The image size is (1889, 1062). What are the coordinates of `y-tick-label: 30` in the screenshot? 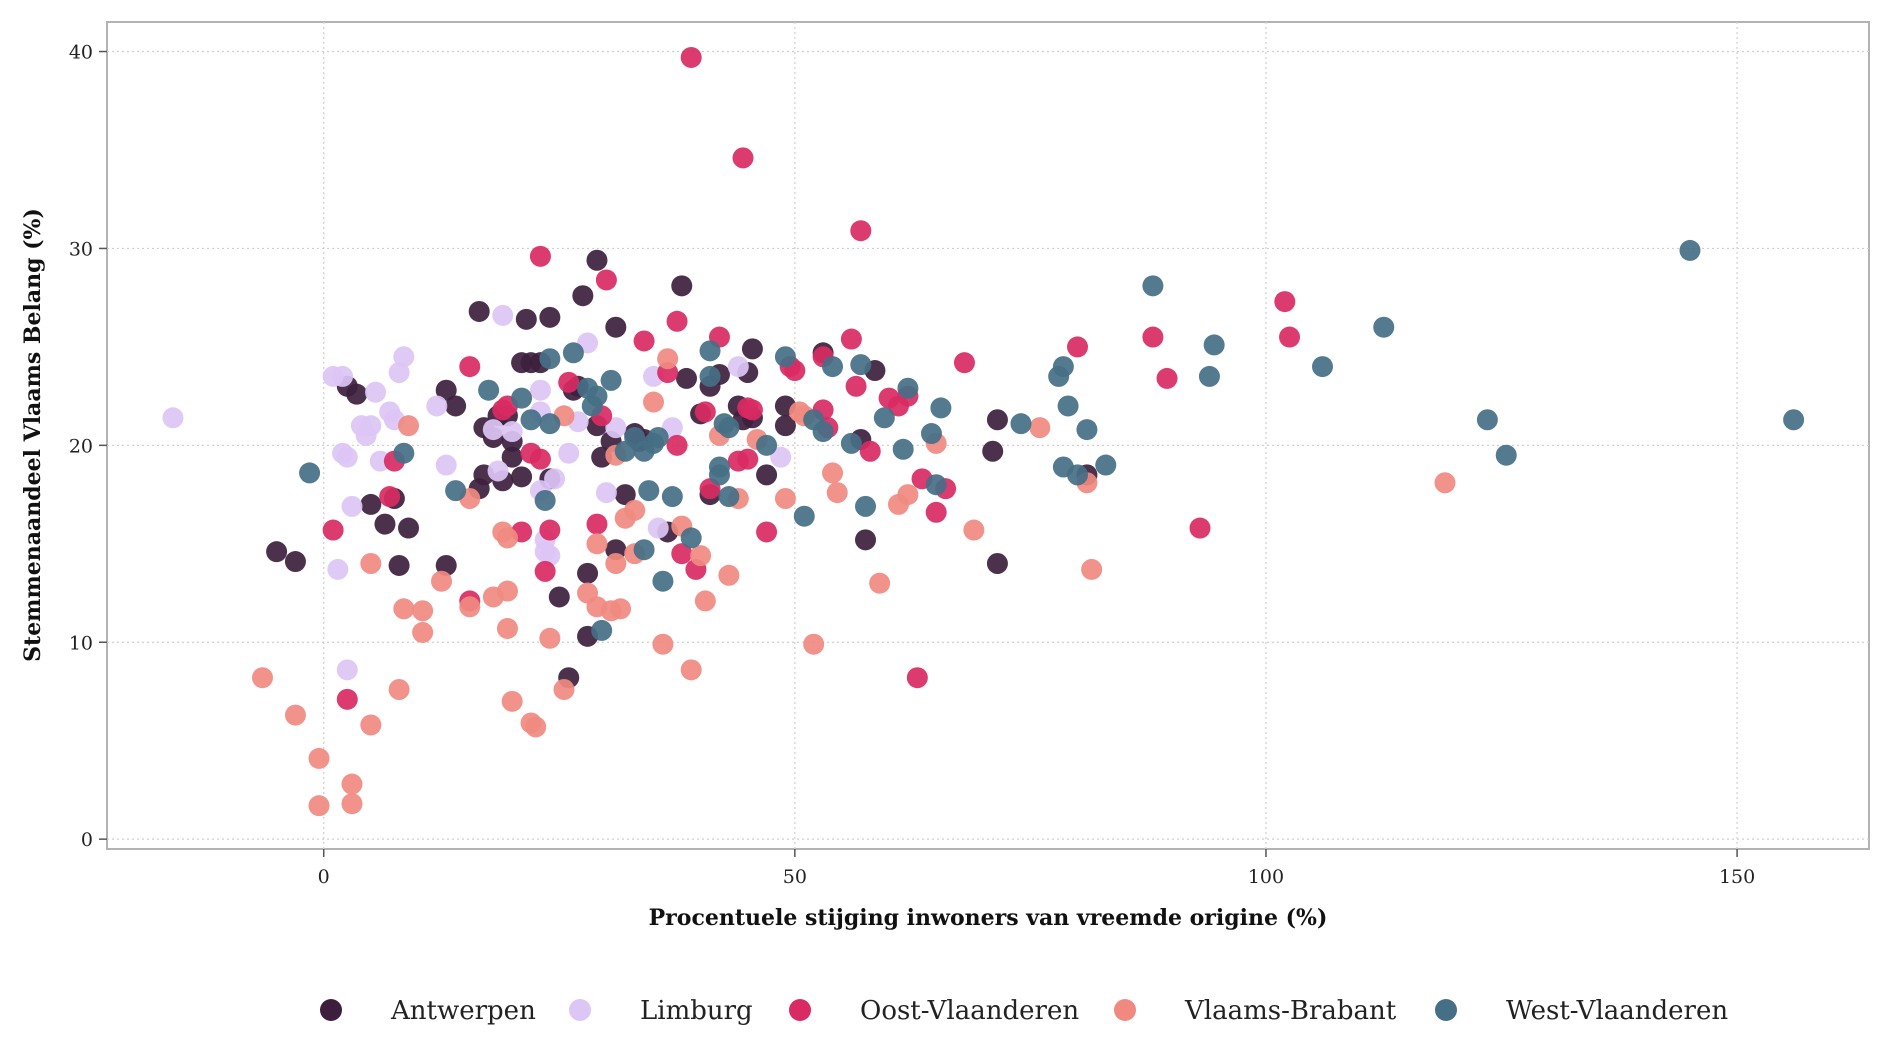 It's located at (81, 249).